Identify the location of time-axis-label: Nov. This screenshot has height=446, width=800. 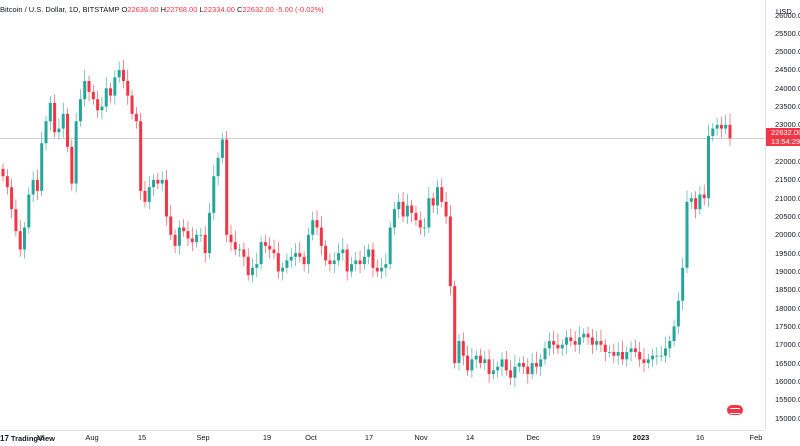
(421, 437).